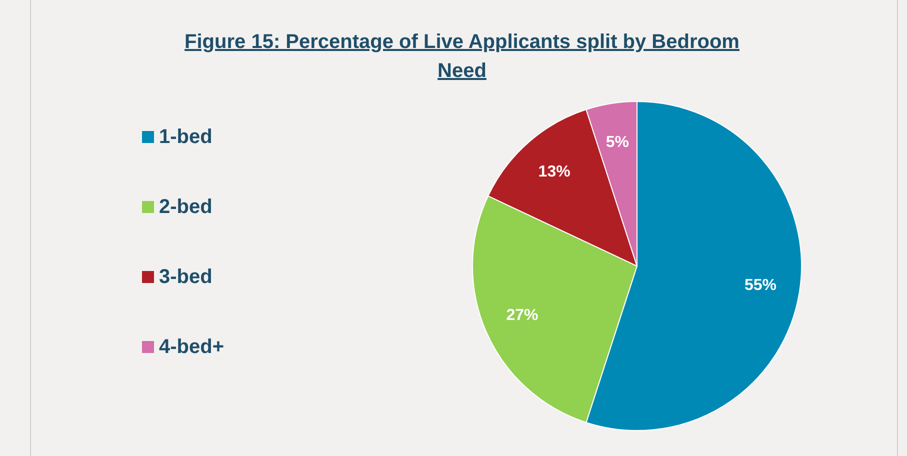  I want to click on legend-label: 2-bed, so click(185, 207).